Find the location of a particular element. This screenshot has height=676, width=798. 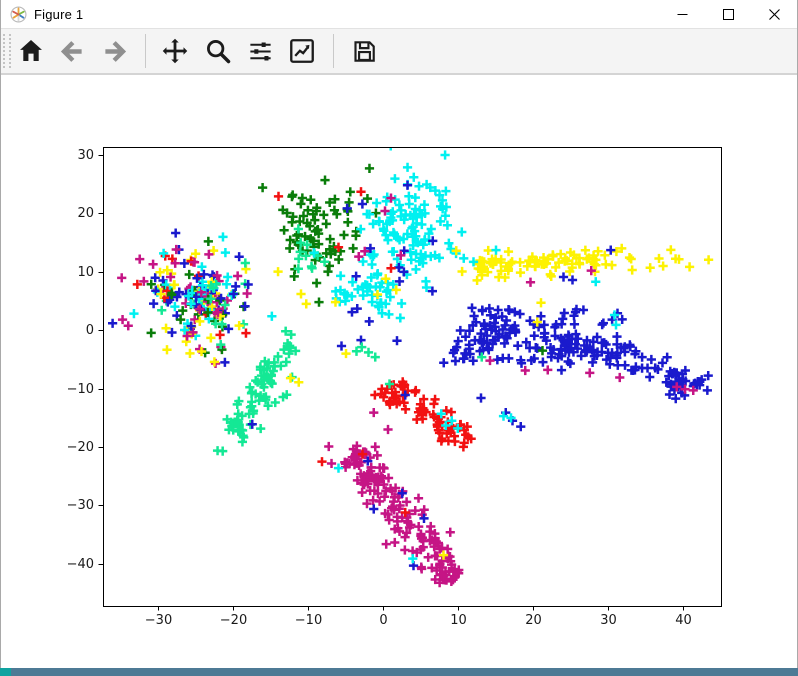

zoom-button is located at coordinates (218, 51).